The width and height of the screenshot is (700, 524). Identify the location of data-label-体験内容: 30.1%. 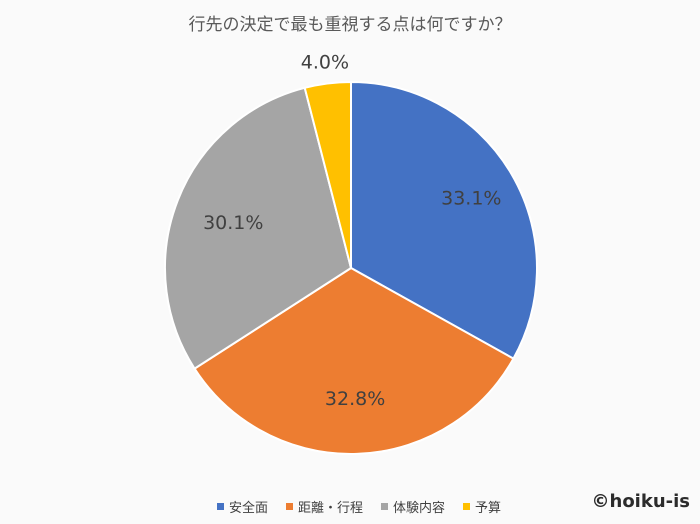
(233, 223).